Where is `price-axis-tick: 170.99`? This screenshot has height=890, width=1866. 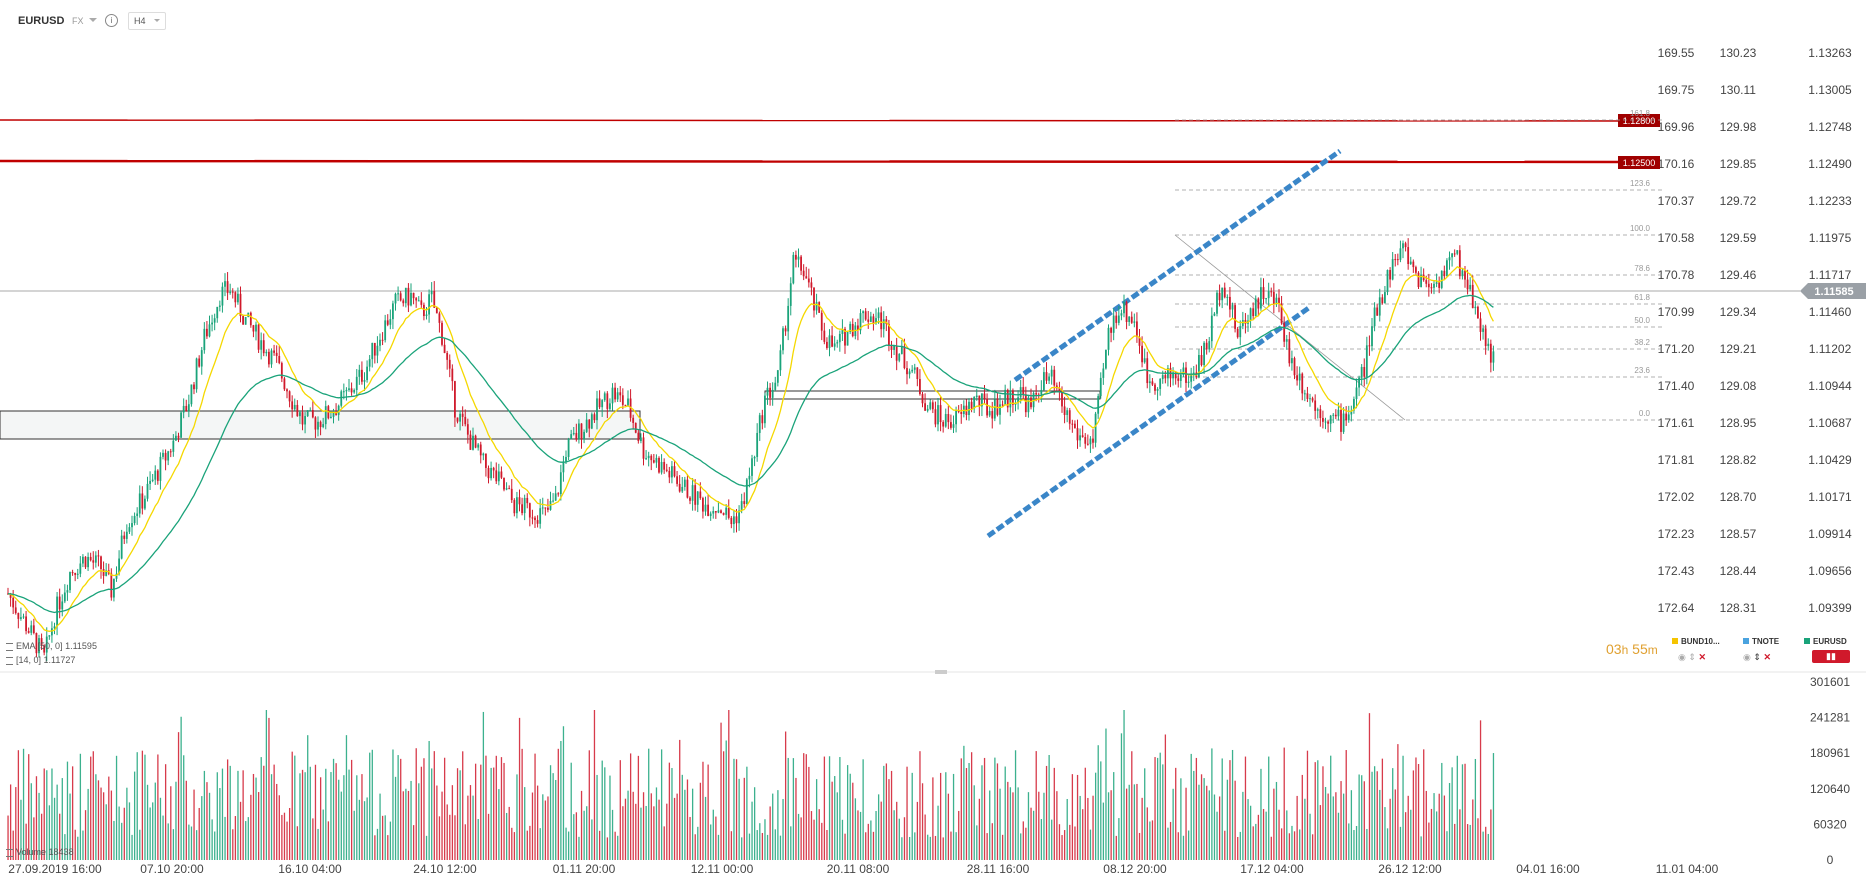 price-axis-tick: 170.99 is located at coordinates (1676, 312).